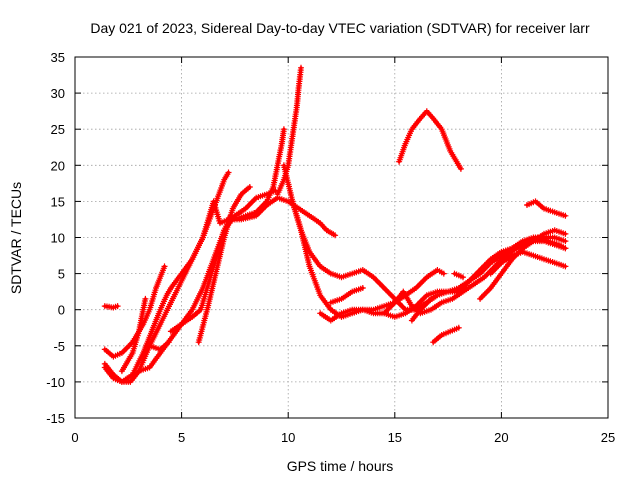 This screenshot has height=480, width=640. Describe the element at coordinates (16, 238) in the screenshot. I see `y-axis-label: SDTVAR / TECUs` at that location.